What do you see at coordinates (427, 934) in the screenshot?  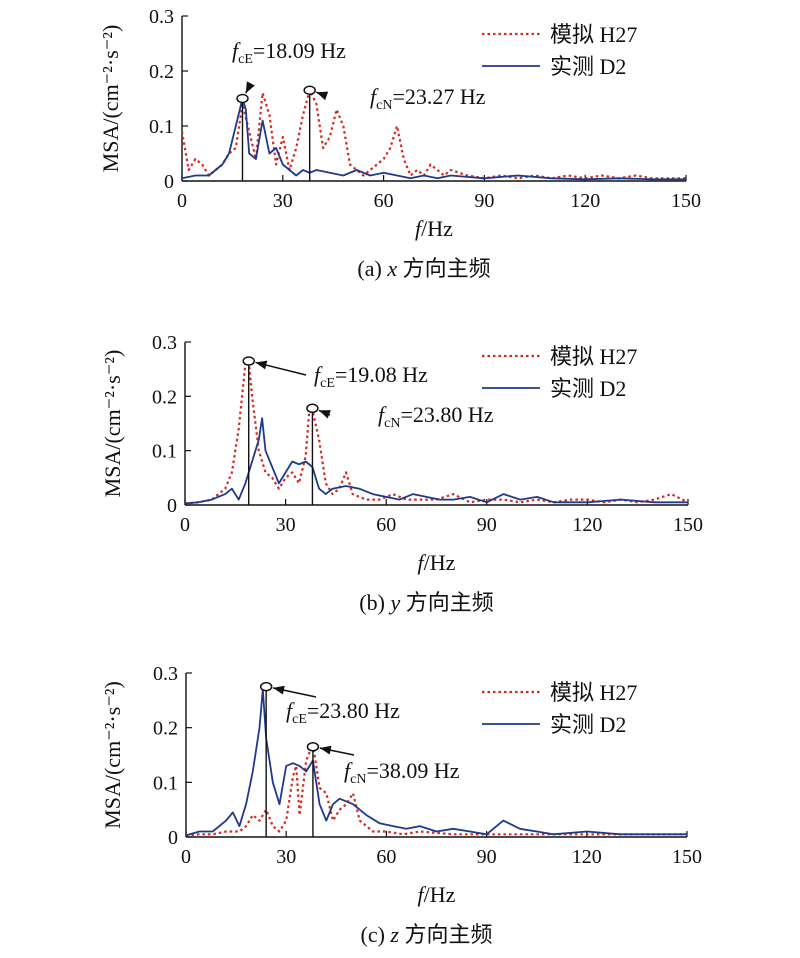 I see `panel-caption: (c) z 方向主频` at bounding box center [427, 934].